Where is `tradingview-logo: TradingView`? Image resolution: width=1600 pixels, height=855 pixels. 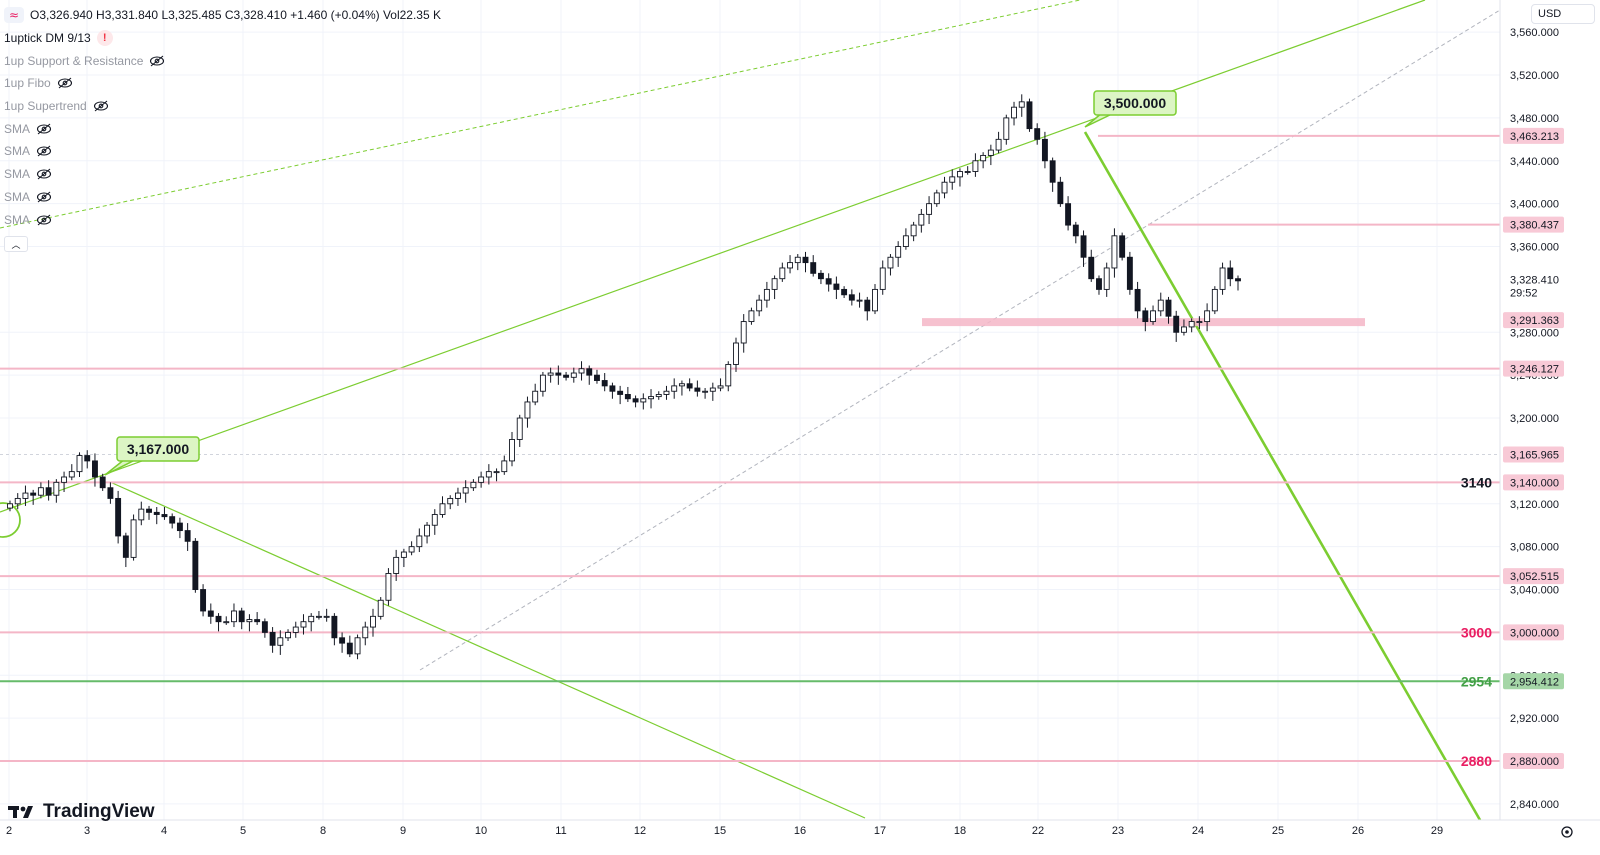 tradingview-logo: TradingView is located at coordinates (81, 812).